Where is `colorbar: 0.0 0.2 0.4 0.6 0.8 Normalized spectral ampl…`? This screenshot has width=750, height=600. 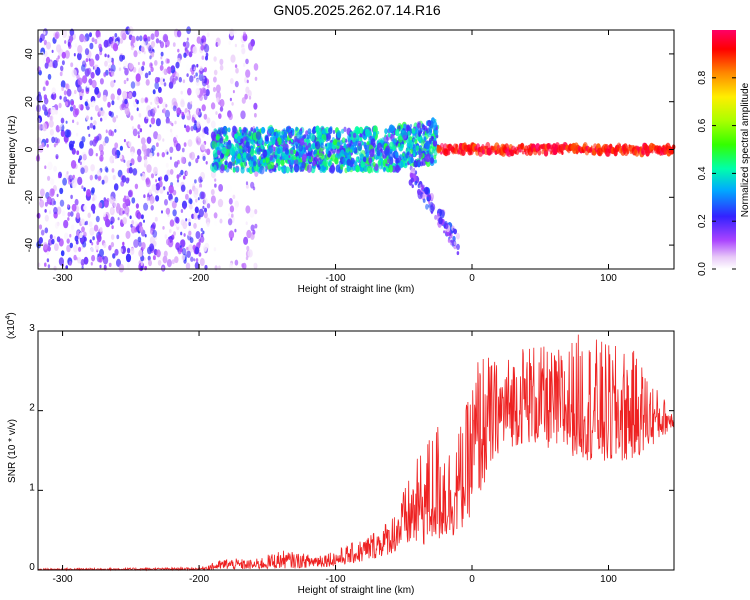
colorbar: 0.0 0.2 0.4 0.6 0.8 Normalized spectral ampl… is located at coordinates (723, 153).